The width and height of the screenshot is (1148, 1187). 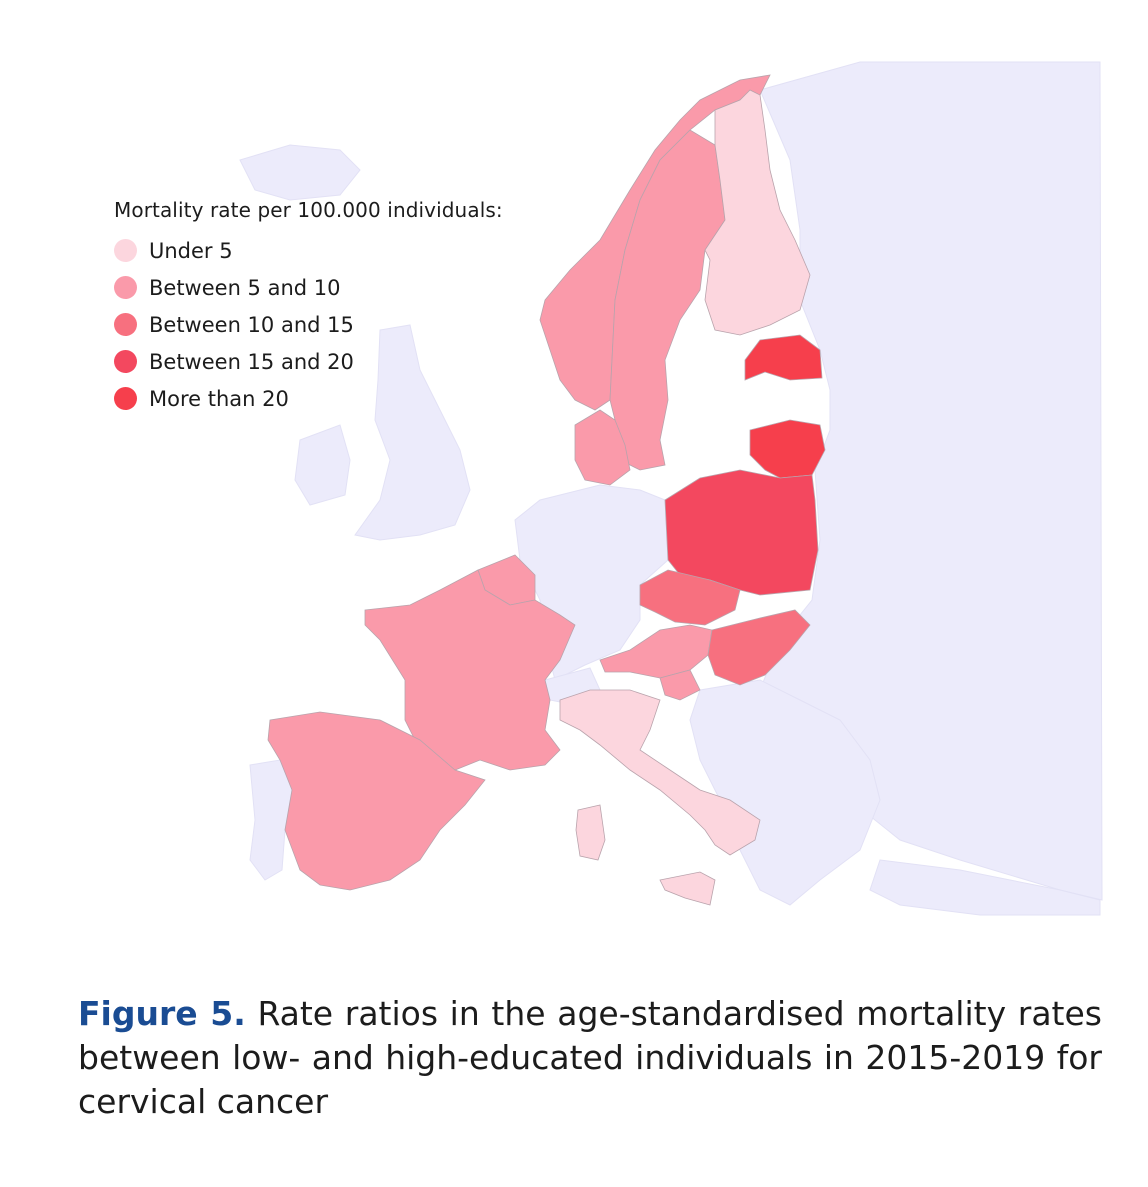 I want to click on country-finland, so click(x=757, y=212).